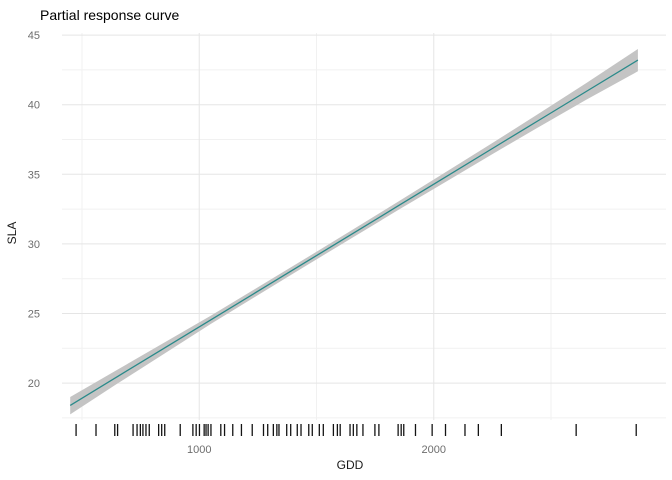  What do you see at coordinates (350, 465) in the screenshot?
I see `x-axis-title: GDD` at bounding box center [350, 465].